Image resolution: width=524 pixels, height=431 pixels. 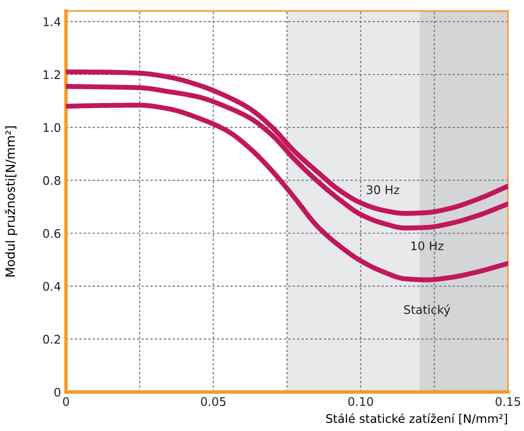 I want to click on x-tick-label: 0.15, so click(x=508, y=401).